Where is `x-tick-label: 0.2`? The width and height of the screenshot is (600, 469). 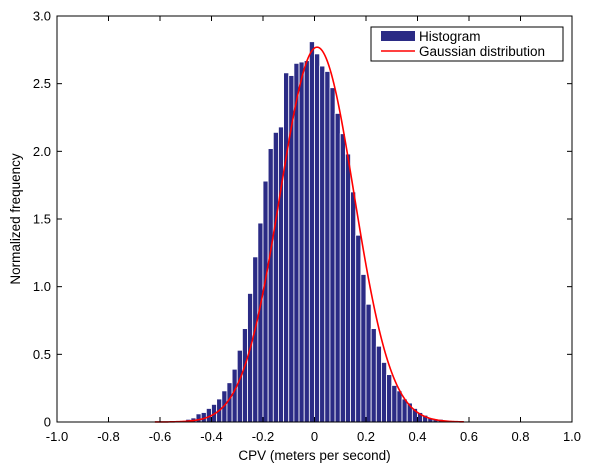
x-tick-label: 0.2 is located at coordinates (366, 436).